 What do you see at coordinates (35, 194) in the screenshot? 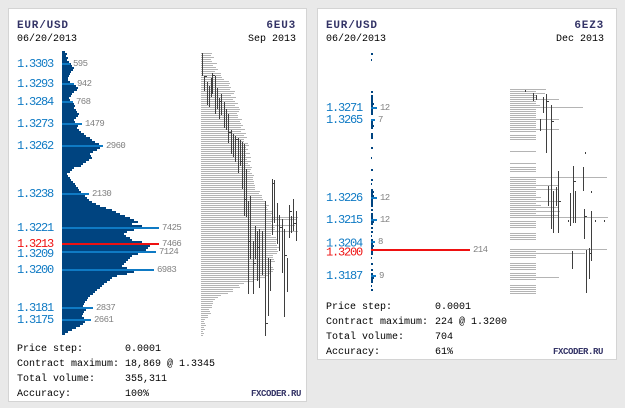
I see `svg-text: 1.3238` at bounding box center [35, 194].